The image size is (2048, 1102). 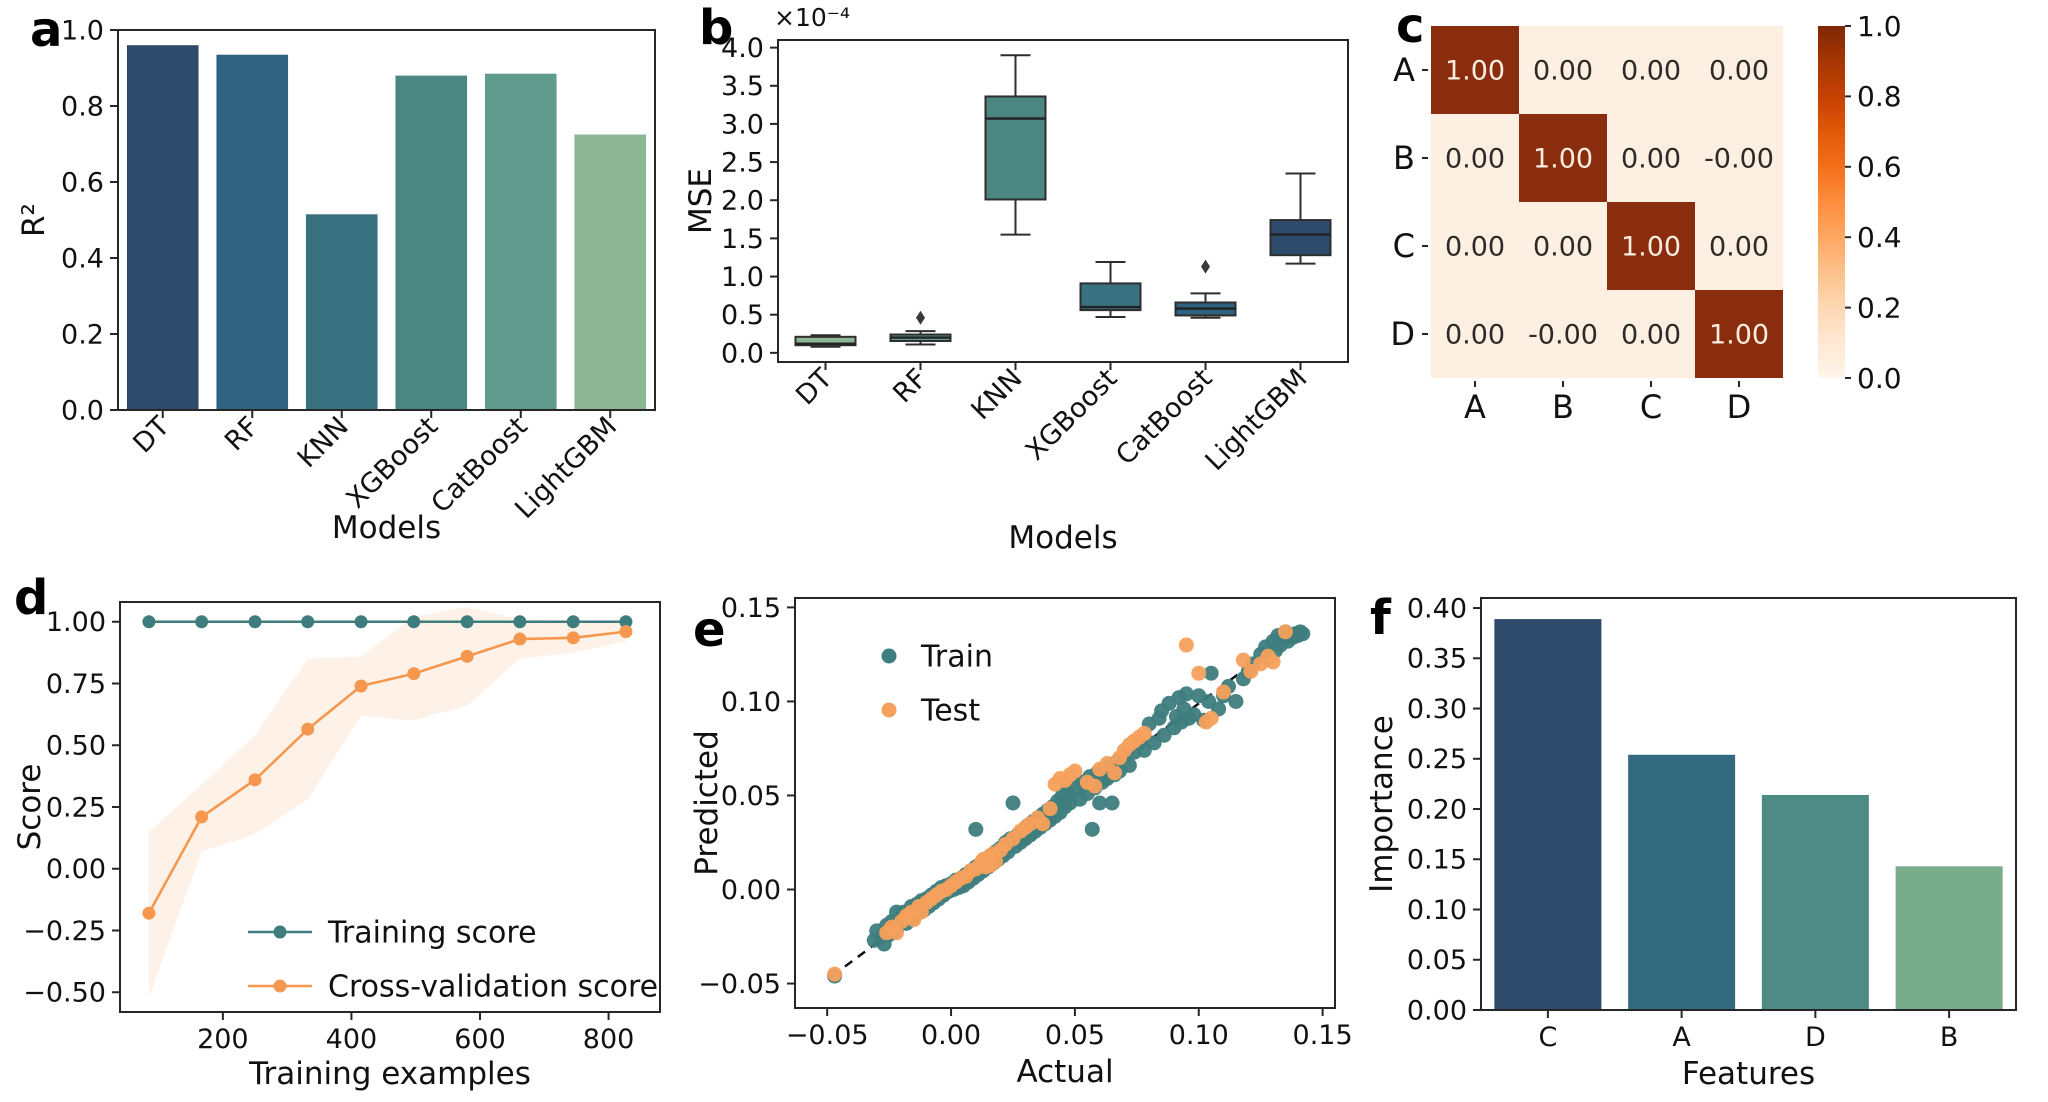 I want to click on svg-text: 3.0, so click(x=742, y=124).